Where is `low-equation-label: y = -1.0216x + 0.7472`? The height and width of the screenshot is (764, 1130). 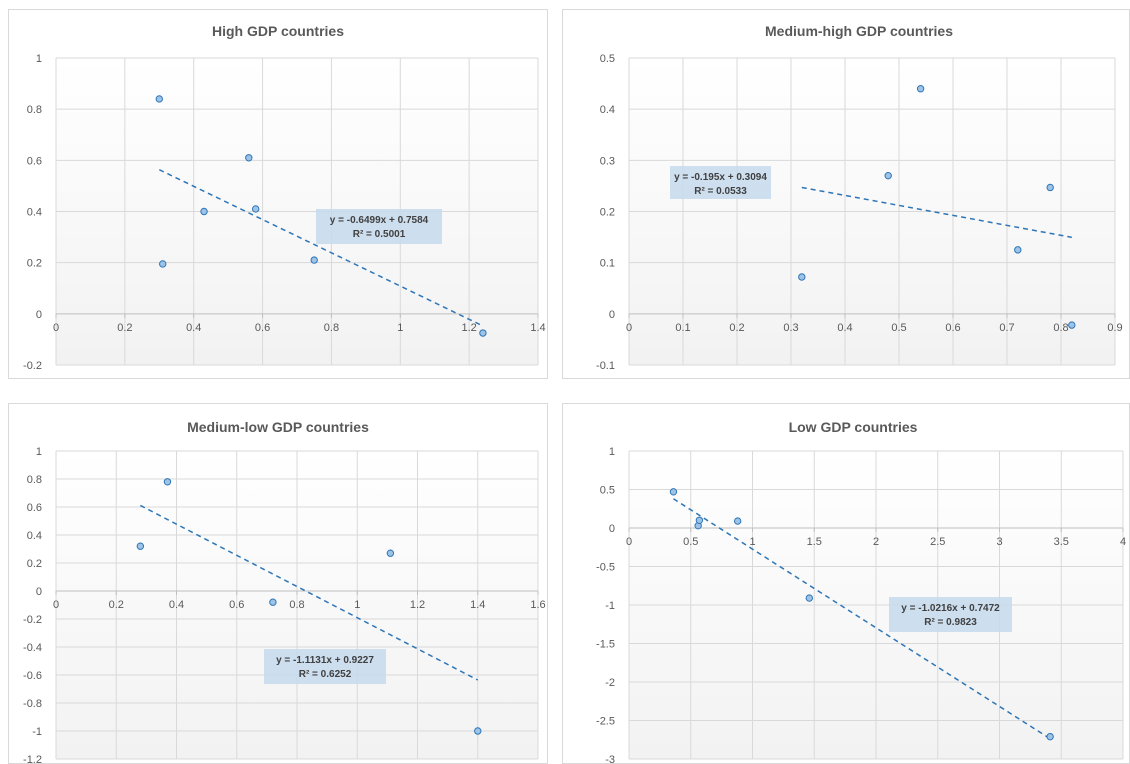 low-equation-label: y = -1.0216x + 0.7472 is located at coordinates (950, 608).